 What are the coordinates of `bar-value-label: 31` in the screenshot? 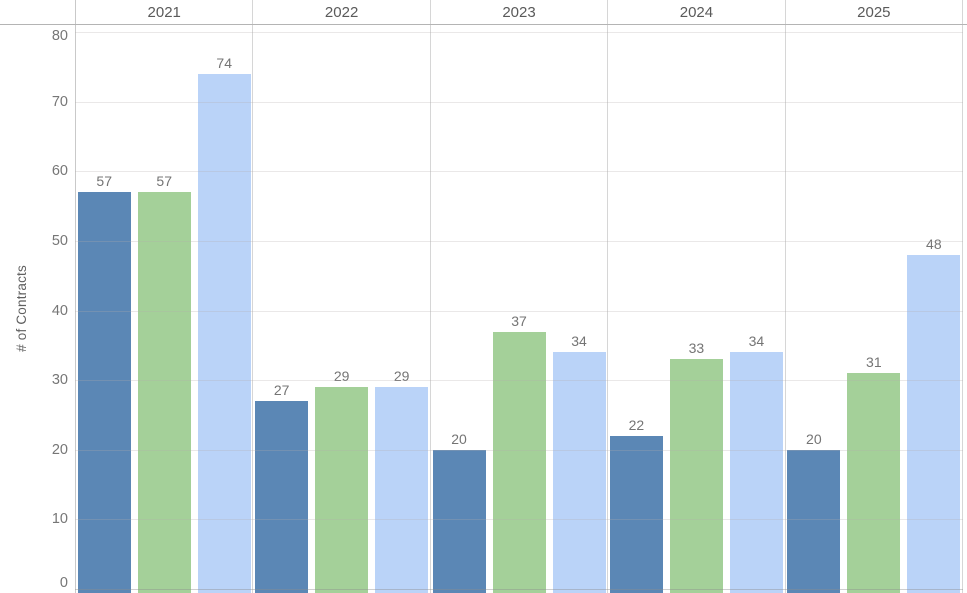 It's located at (874, 362).